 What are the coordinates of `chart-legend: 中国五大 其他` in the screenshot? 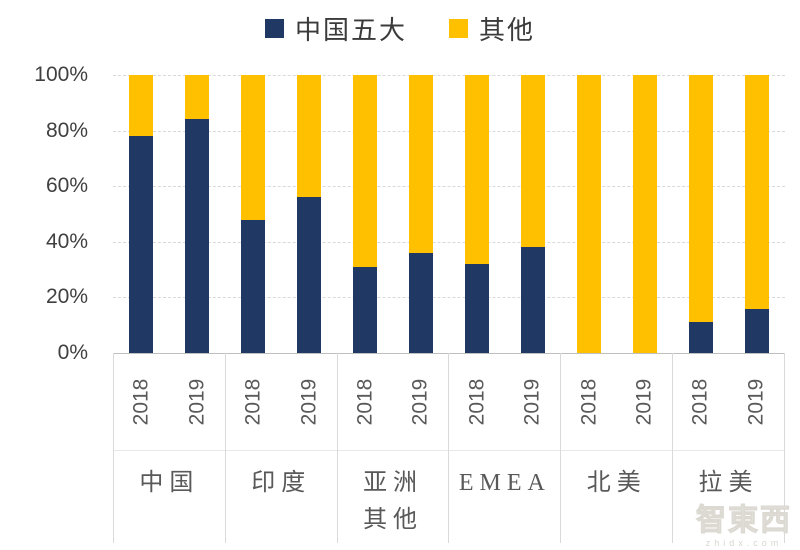 It's located at (400, 28).